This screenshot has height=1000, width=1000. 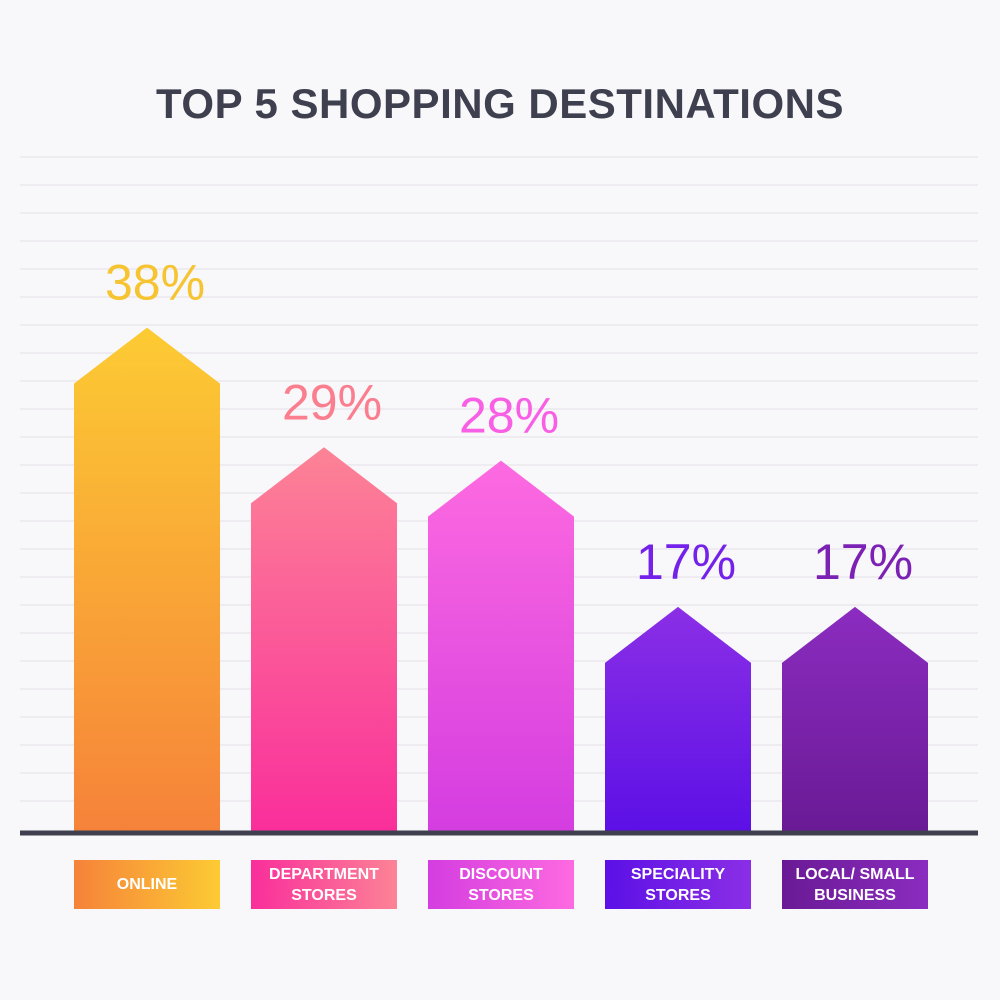 I want to click on value-label: 38%, so click(x=155, y=283).